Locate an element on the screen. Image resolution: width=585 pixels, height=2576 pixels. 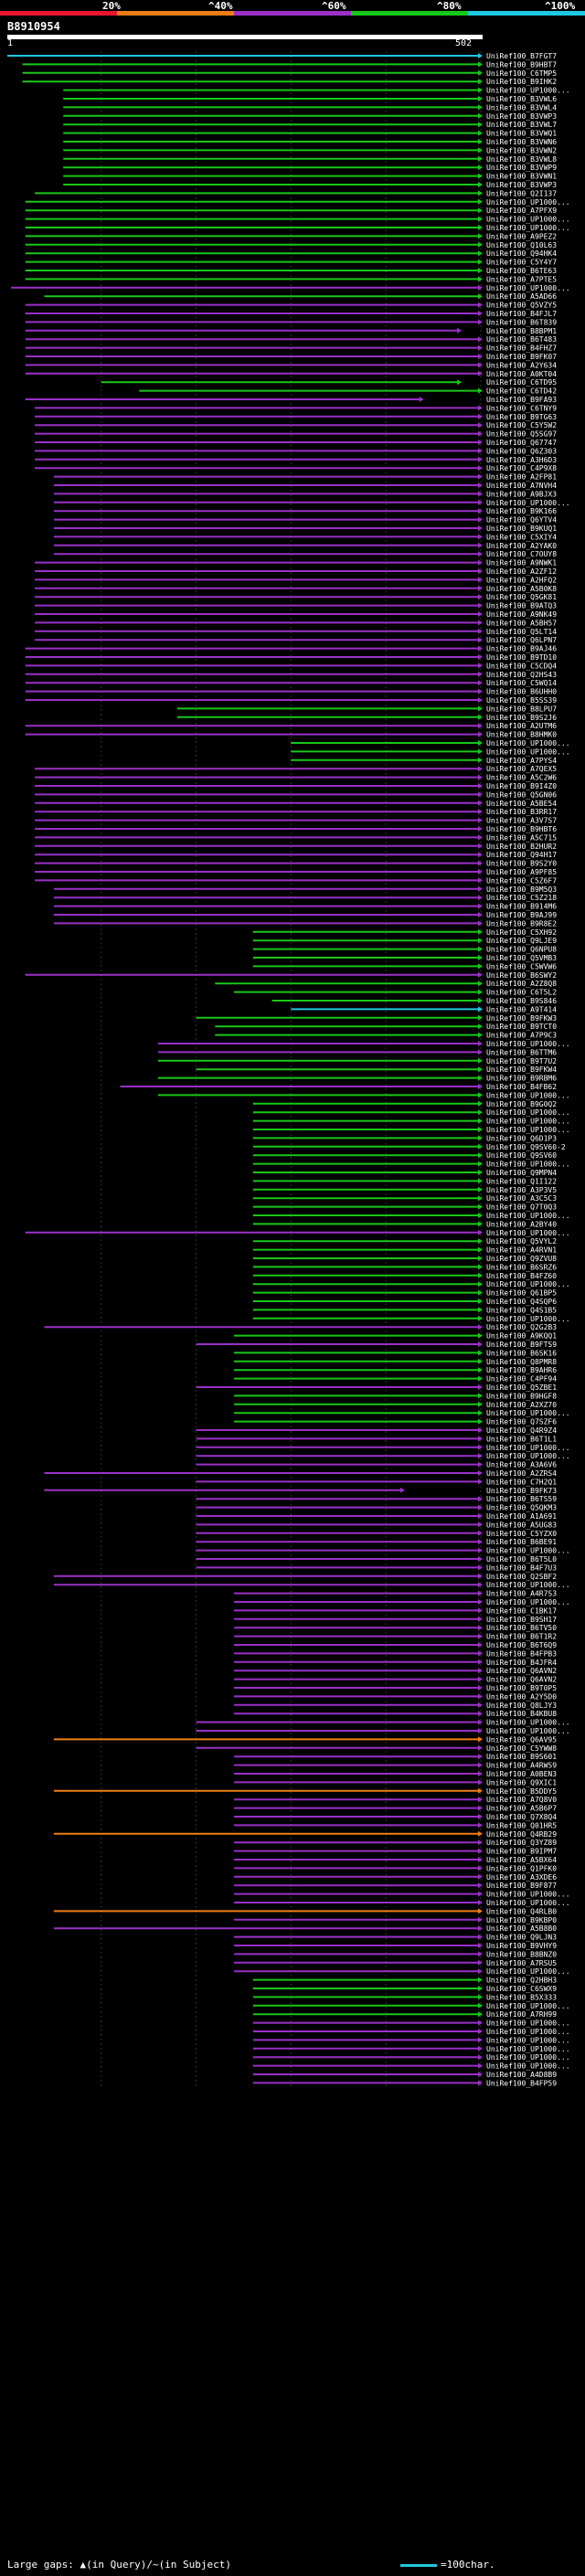
hit-label: UniRef100_Q4RLB0 is located at coordinates (521, 1911).